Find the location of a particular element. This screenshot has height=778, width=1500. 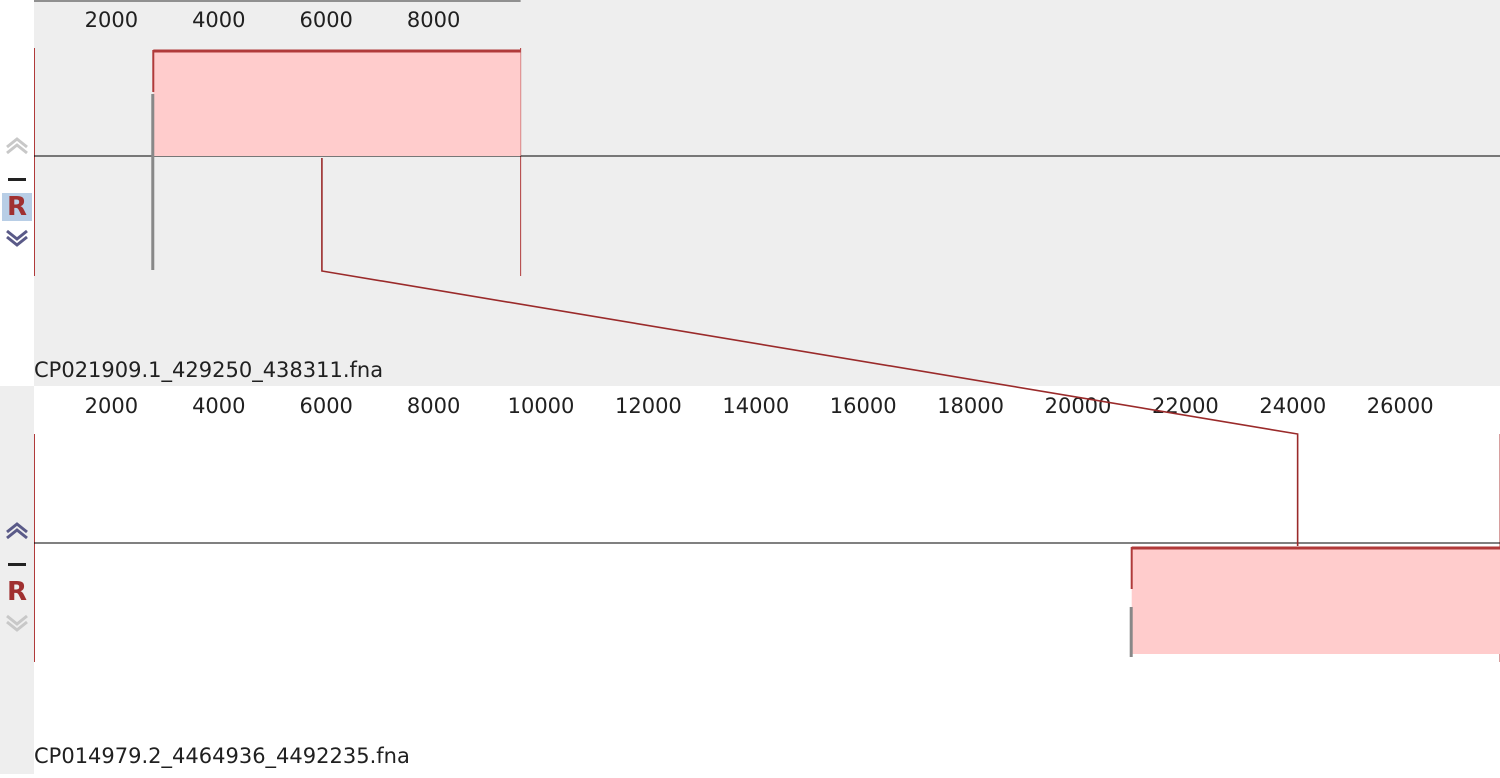

axis-tick-label: 16000 is located at coordinates (863, 406).